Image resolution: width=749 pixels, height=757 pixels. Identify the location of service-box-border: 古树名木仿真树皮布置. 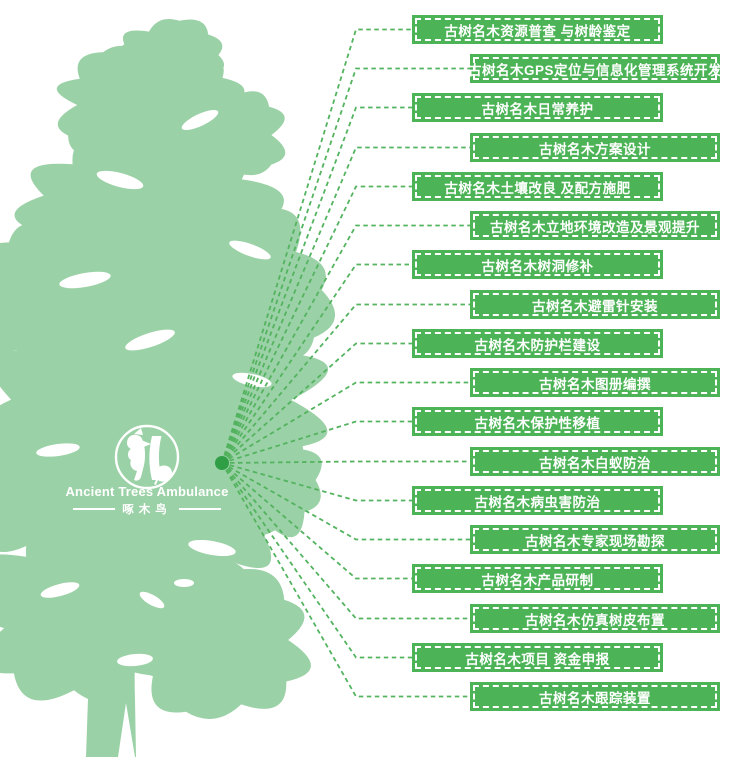
(595, 618).